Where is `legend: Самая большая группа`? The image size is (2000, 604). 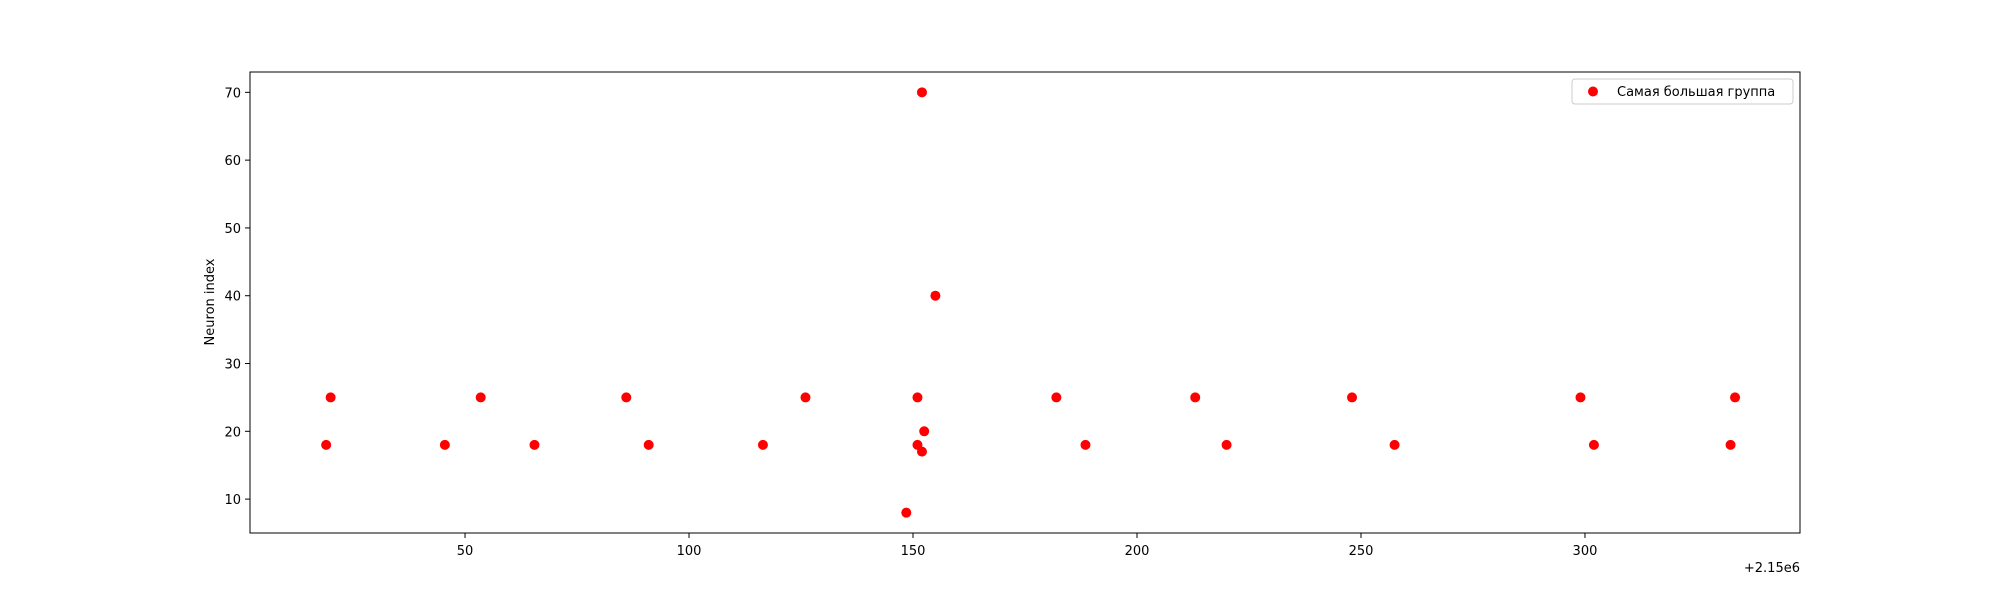
legend: Самая большая группа is located at coordinates (1682, 91).